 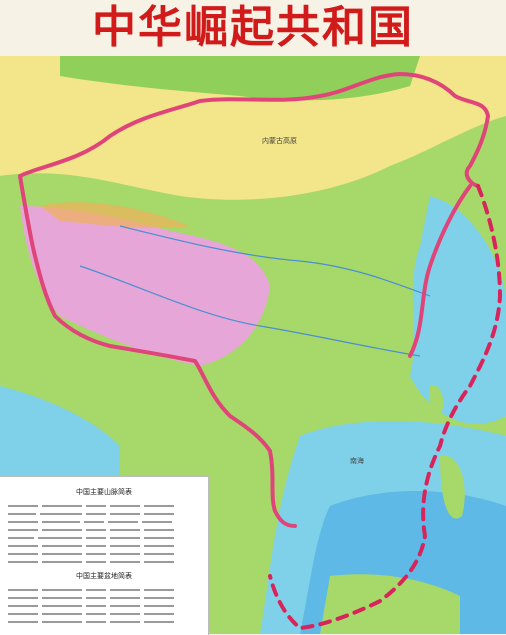 I want to click on island-south, so click(x=390, y=604).